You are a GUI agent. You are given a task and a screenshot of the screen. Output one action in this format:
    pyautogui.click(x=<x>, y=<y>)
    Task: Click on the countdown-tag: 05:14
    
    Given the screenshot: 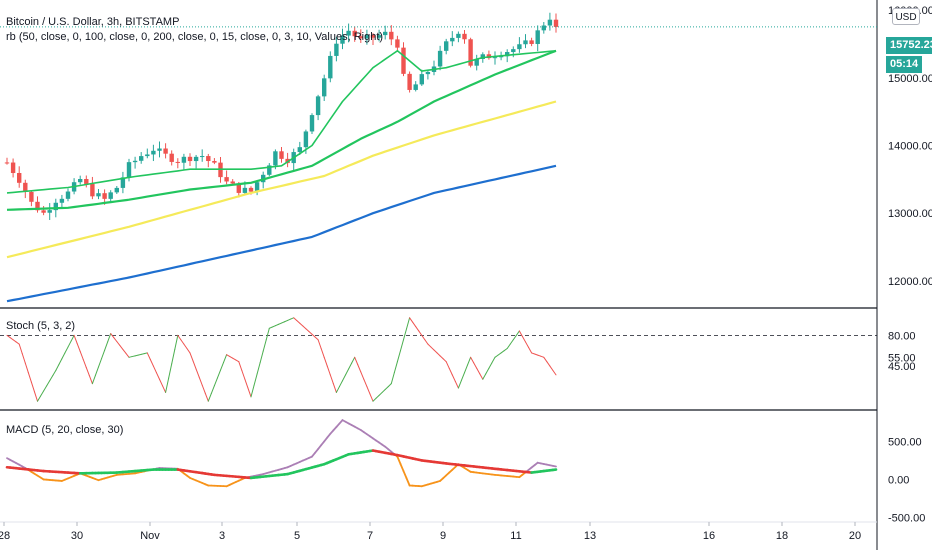 What is the action you would take?
    pyautogui.click(x=904, y=64)
    